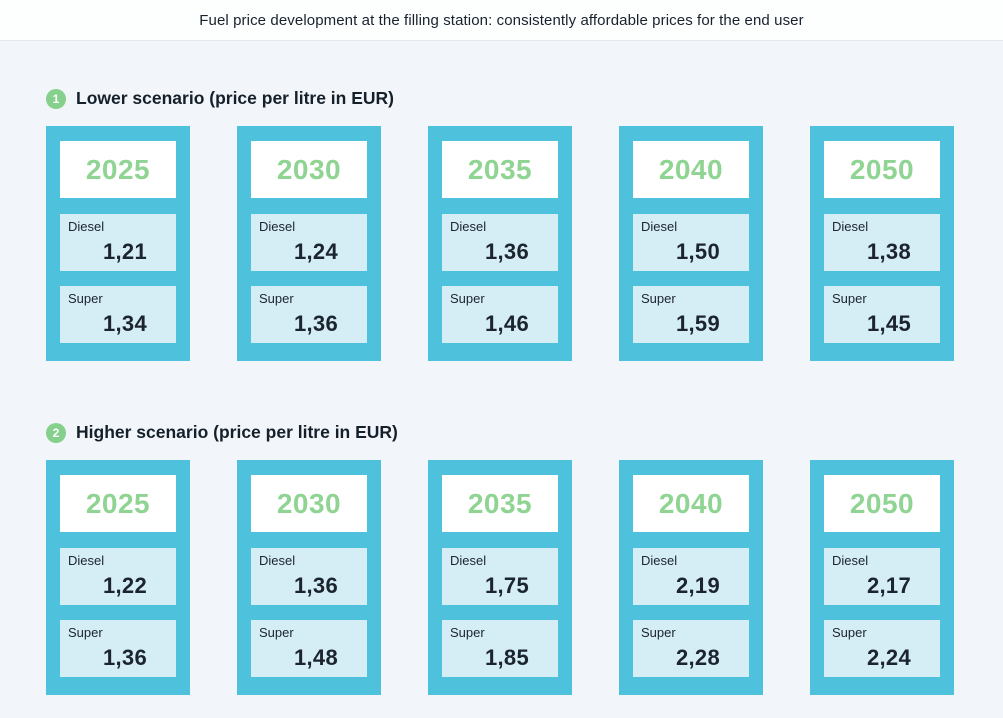 The width and height of the screenshot is (1003, 718). I want to click on section-title-lower: Lower scenario (price per litre in EUR), so click(235, 98).